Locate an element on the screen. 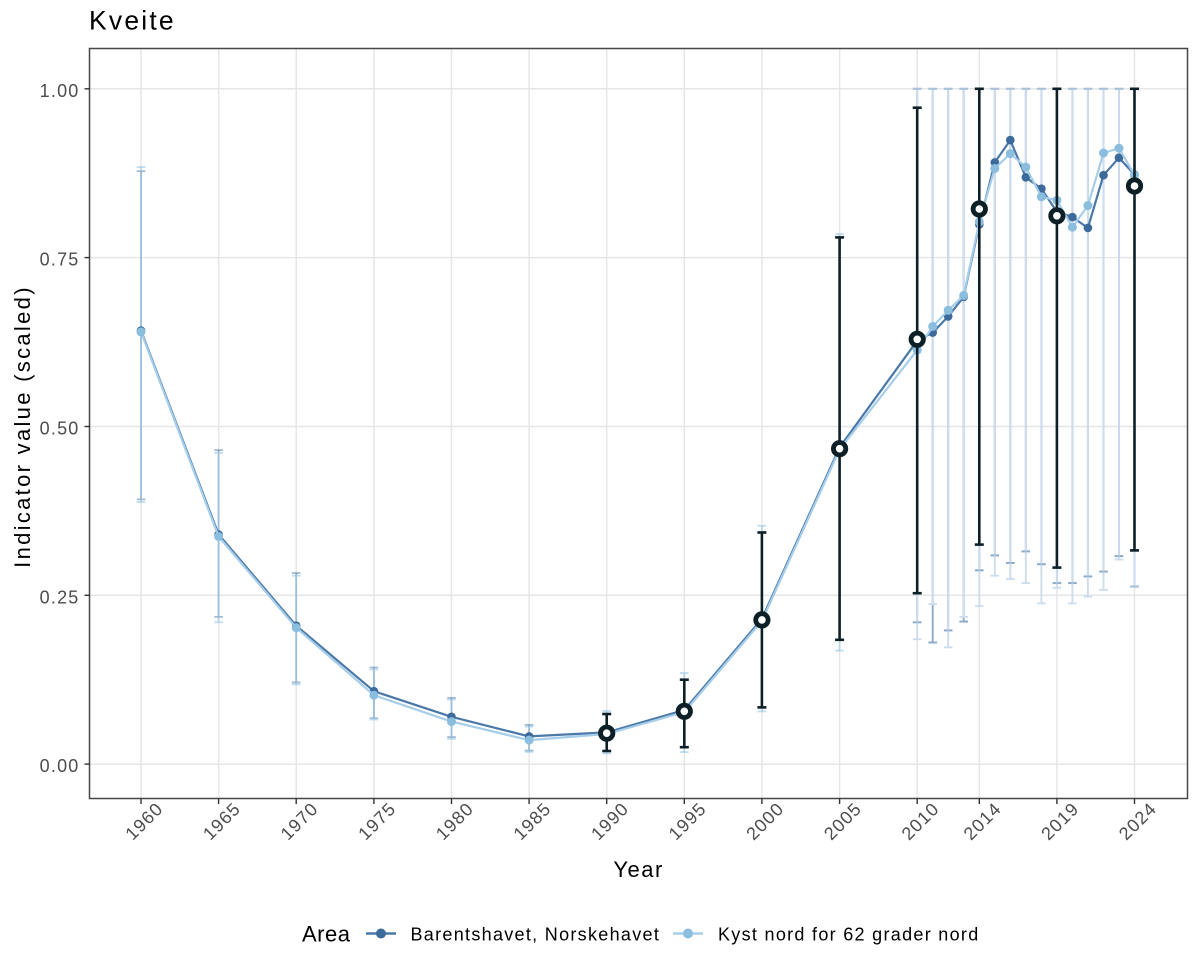  svg-text: Year is located at coordinates (638, 869).